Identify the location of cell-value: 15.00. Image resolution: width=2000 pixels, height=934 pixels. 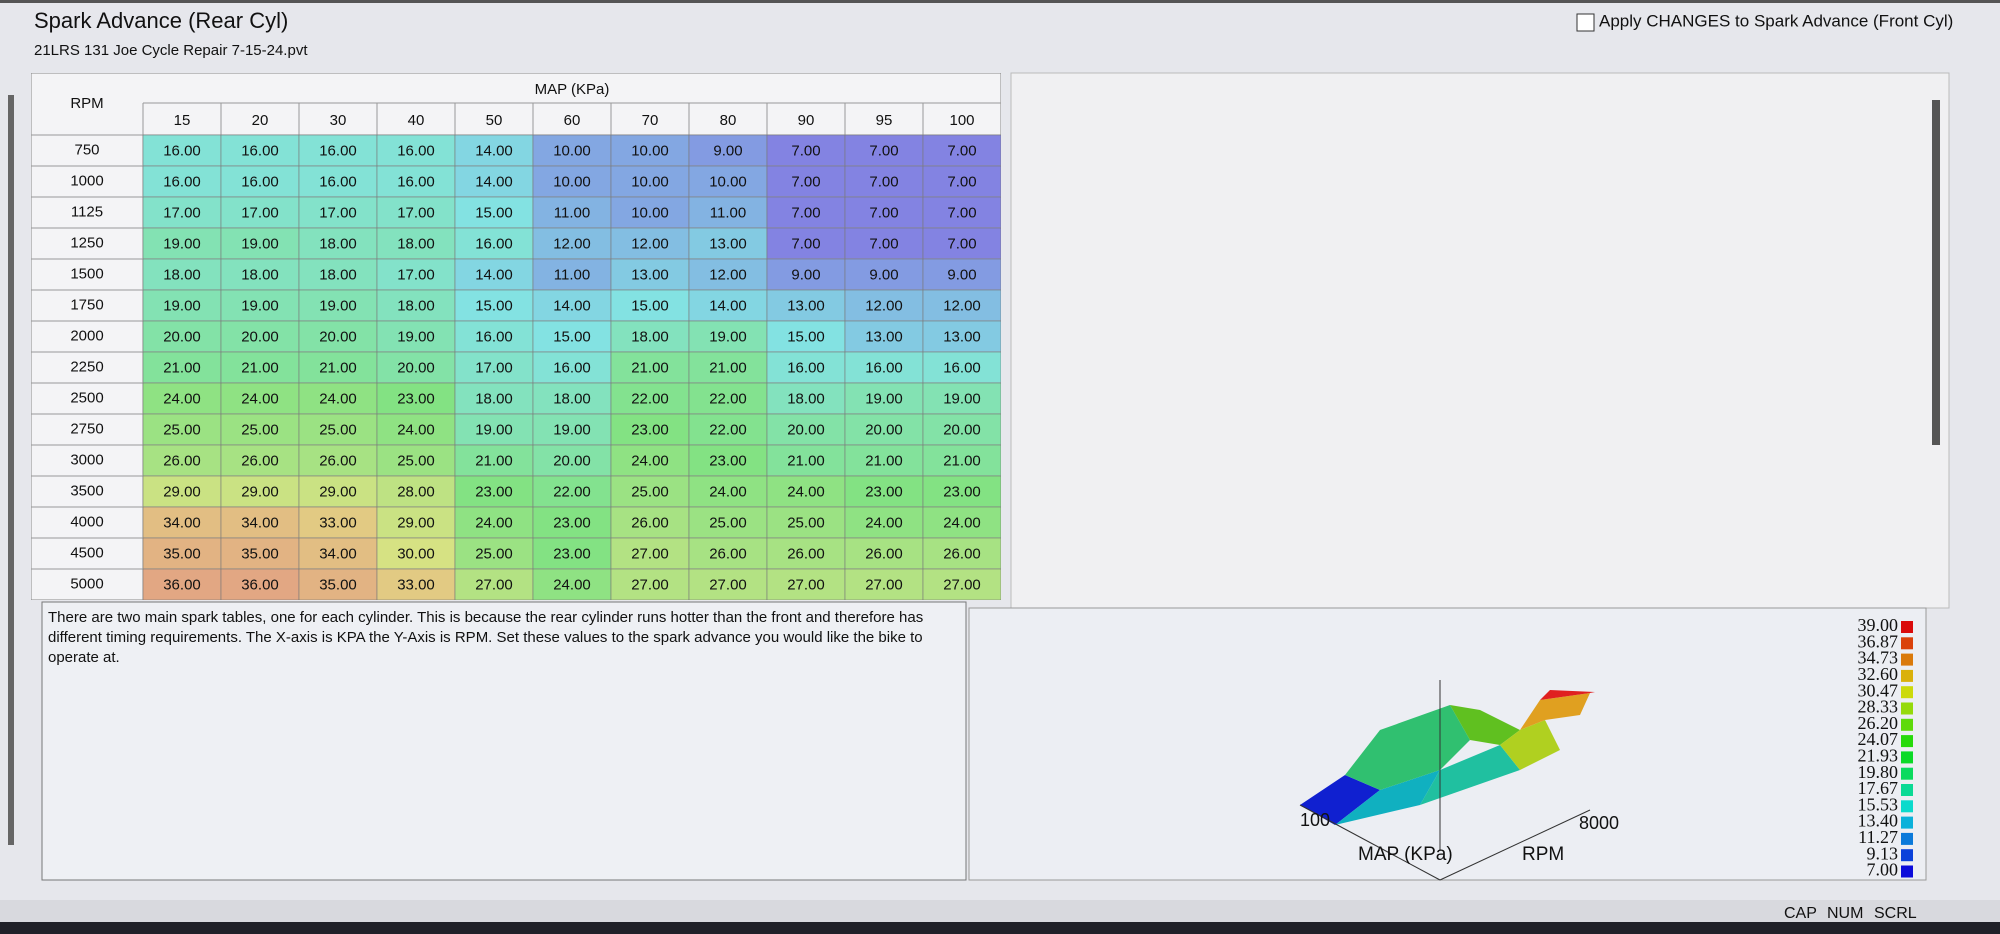
(494, 212).